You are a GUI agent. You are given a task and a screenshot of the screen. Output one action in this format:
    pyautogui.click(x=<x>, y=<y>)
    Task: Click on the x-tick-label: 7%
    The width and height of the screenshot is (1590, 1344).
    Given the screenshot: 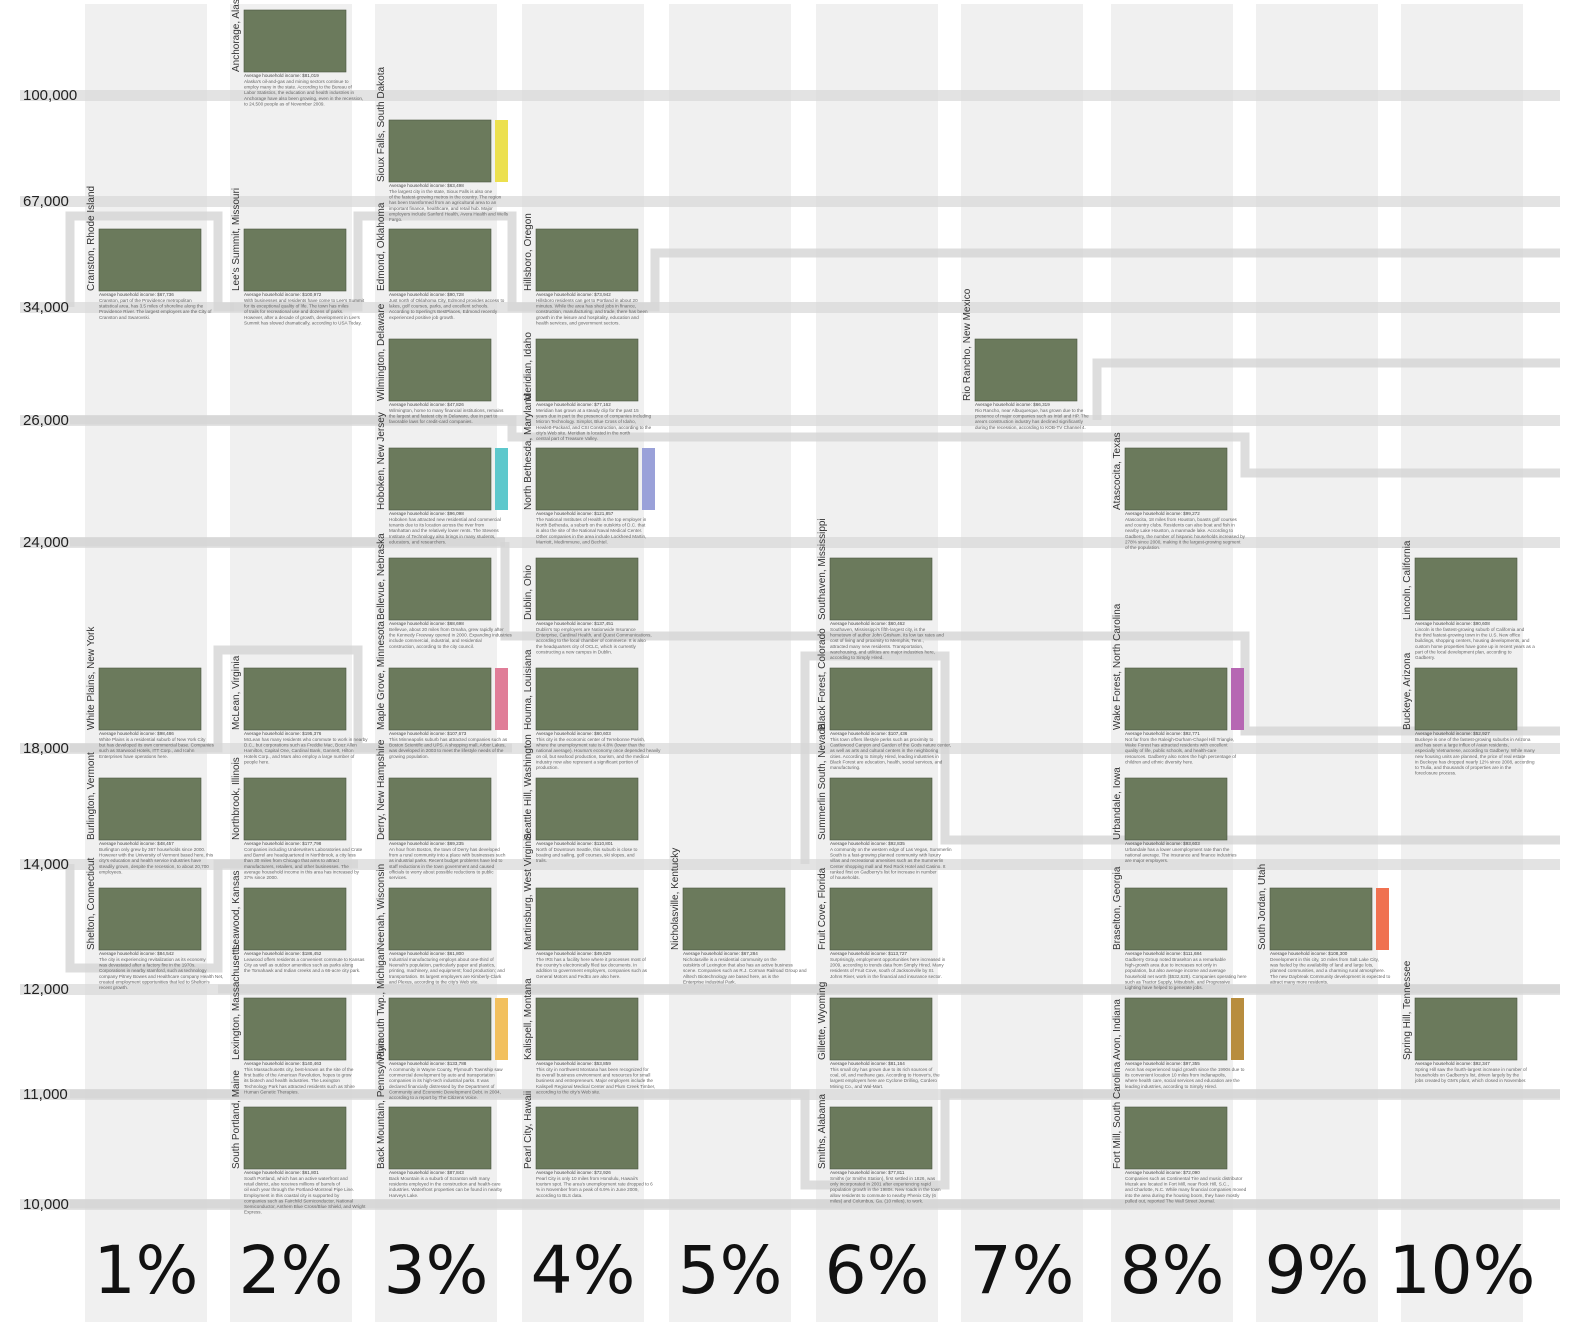 What is the action you would take?
    pyautogui.click(x=1022, y=1270)
    